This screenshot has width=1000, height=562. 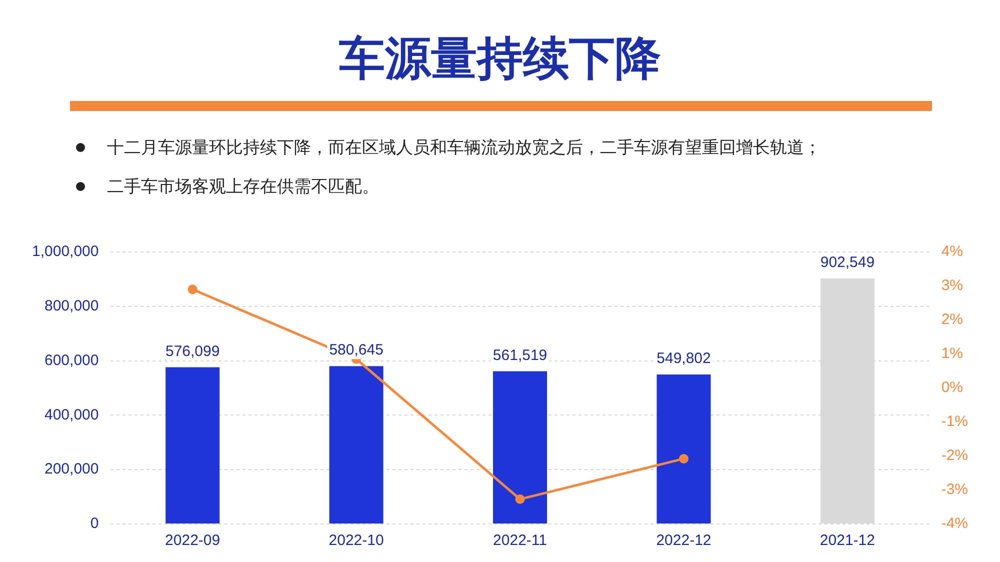 I want to click on x-tick-label: 2022-12, so click(x=684, y=541).